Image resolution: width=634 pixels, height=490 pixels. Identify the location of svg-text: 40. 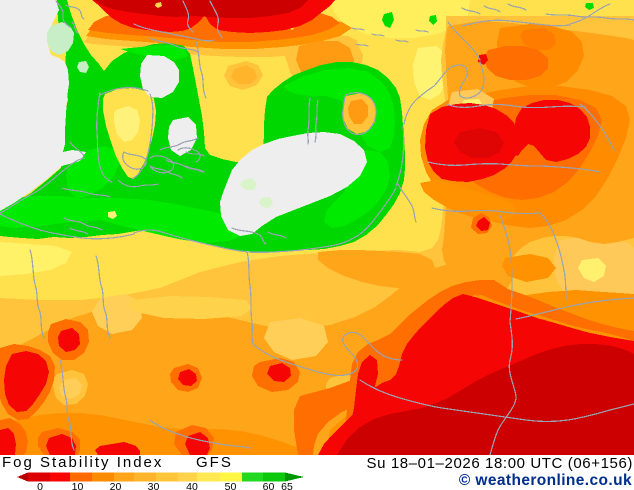
(192, 485).